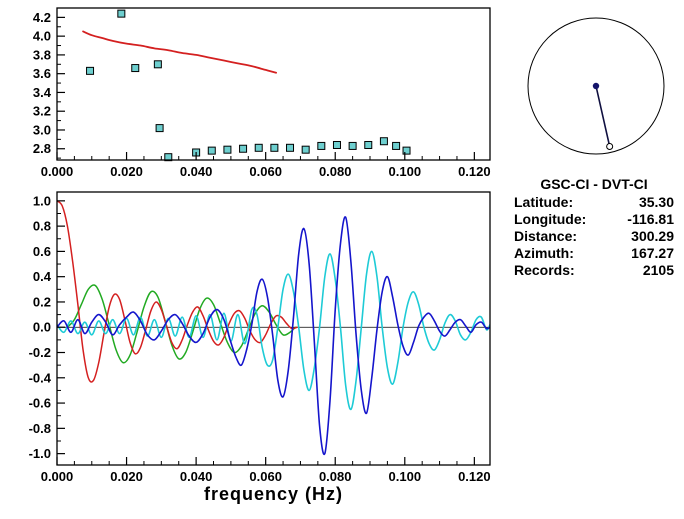 The width and height of the screenshot is (684, 519). I want to click on azimuth-value: 167.27, so click(652, 253).